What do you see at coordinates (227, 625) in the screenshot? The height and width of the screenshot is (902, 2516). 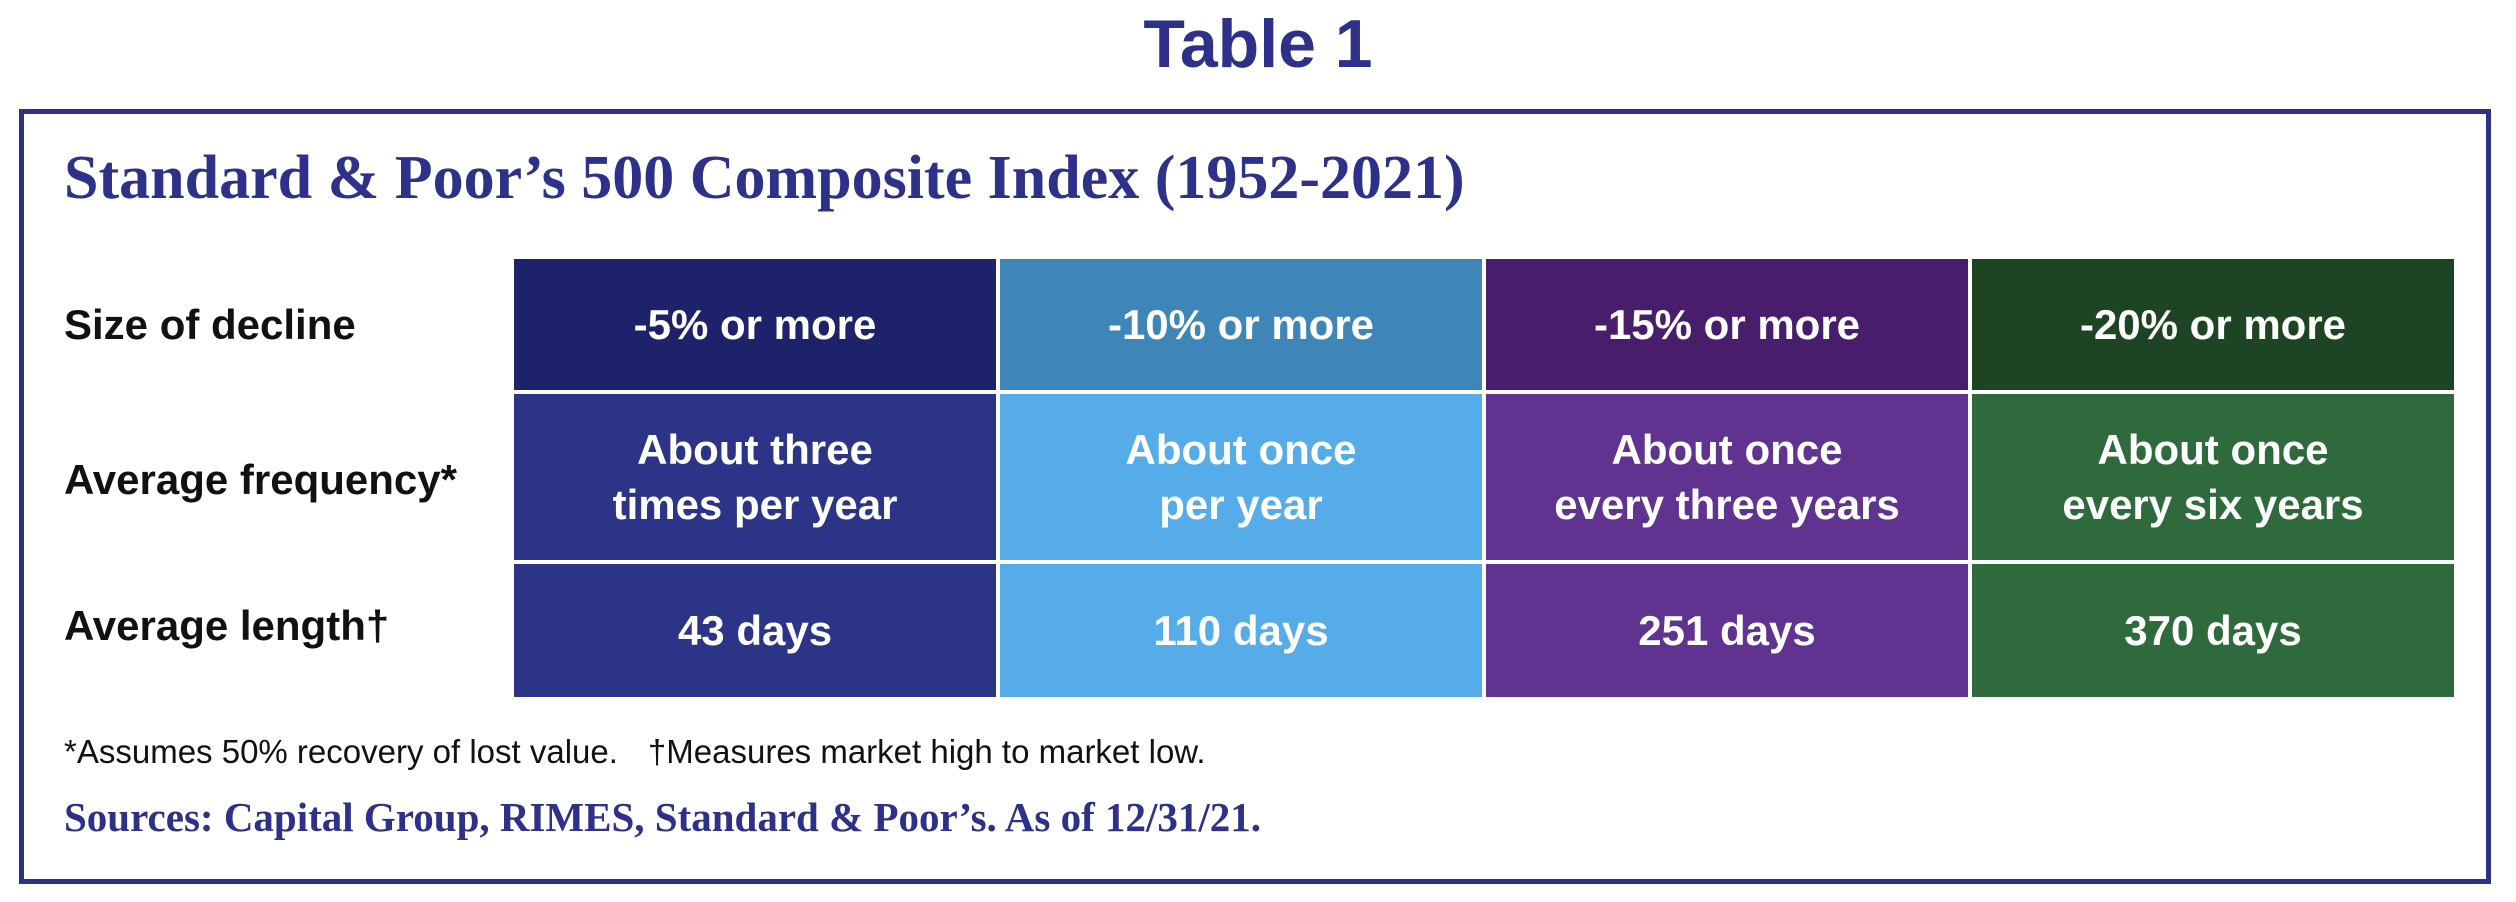 I see `row-label-average-length: Average length†` at bounding box center [227, 625].